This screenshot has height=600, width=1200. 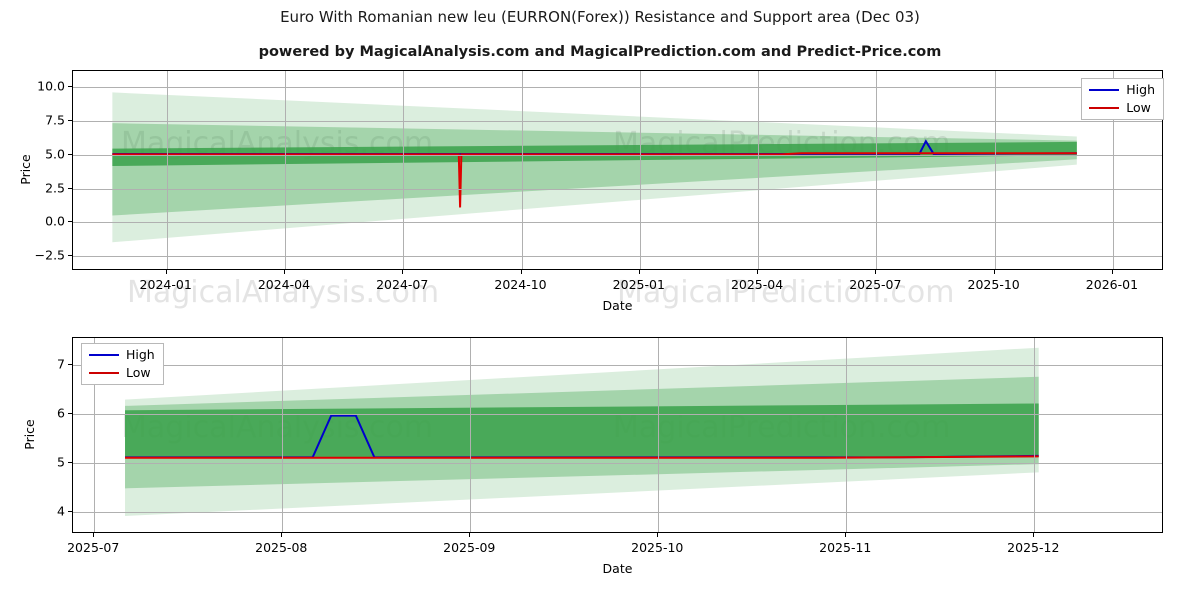 I want to click on x-axis-tick-label: 2026-01, so click(x=1112, y=284).